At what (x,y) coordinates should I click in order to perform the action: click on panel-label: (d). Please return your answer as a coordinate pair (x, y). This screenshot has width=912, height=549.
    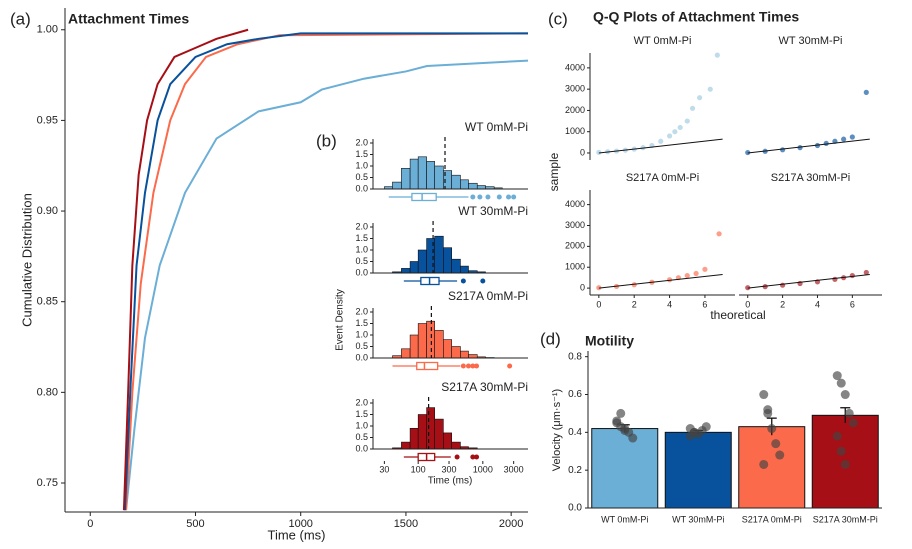
    Looking at the image, I should click on (550, 338).